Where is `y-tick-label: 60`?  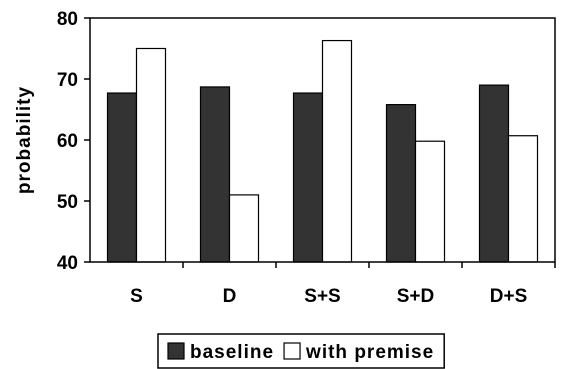
y-tick-label: 60 is located at coordinates (67, 141).